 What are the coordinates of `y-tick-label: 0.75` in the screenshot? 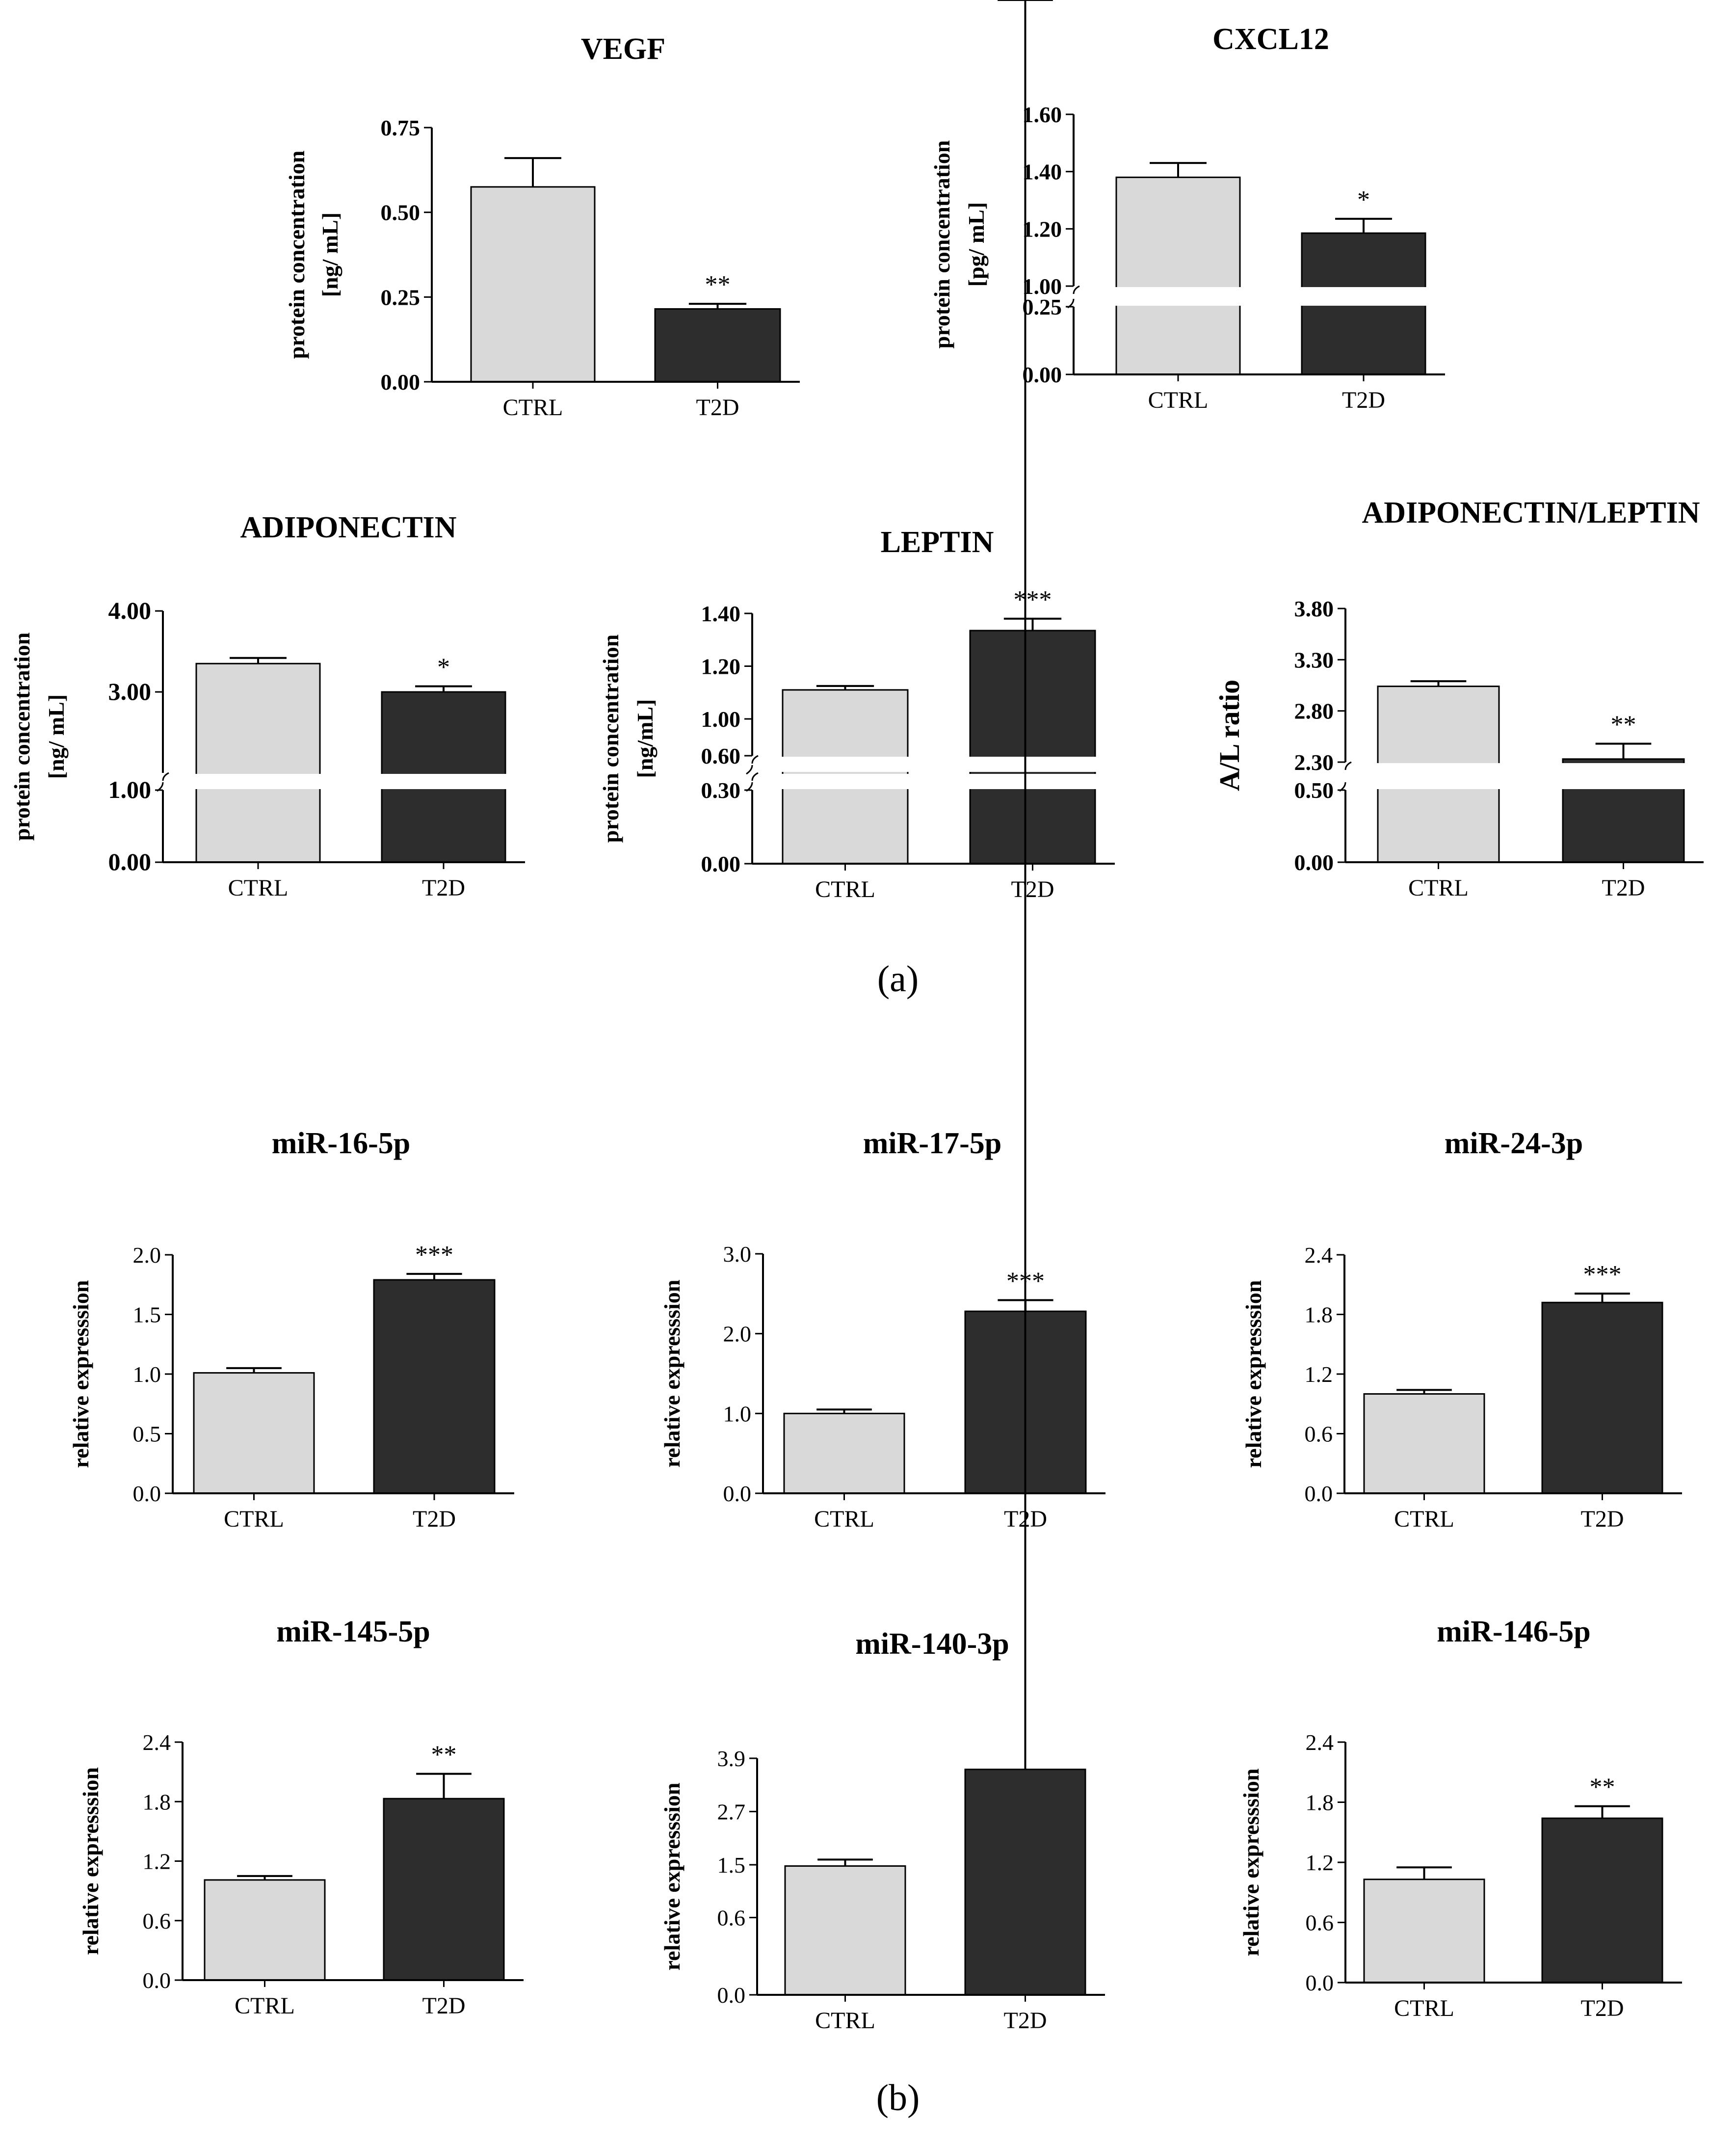 It's located at (401, 128).